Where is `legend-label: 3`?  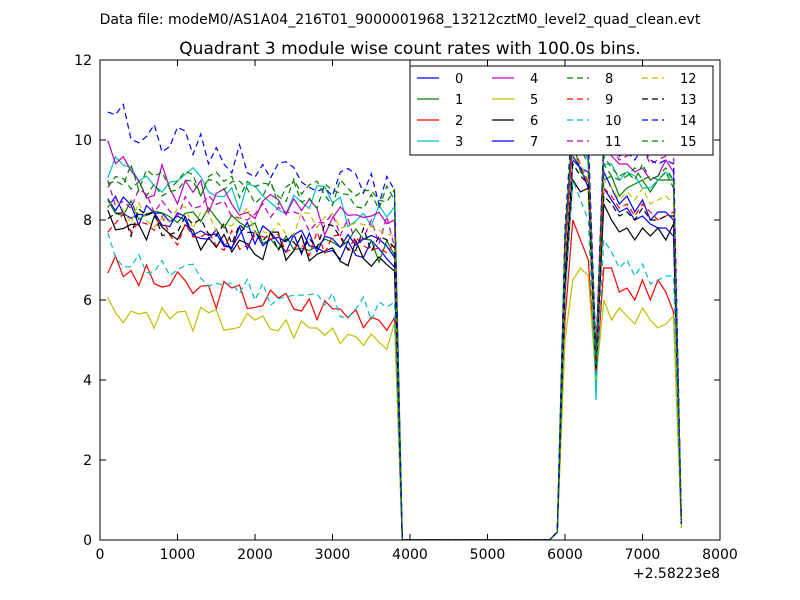 legend-label: 3 is located at coordinates (459, 142).